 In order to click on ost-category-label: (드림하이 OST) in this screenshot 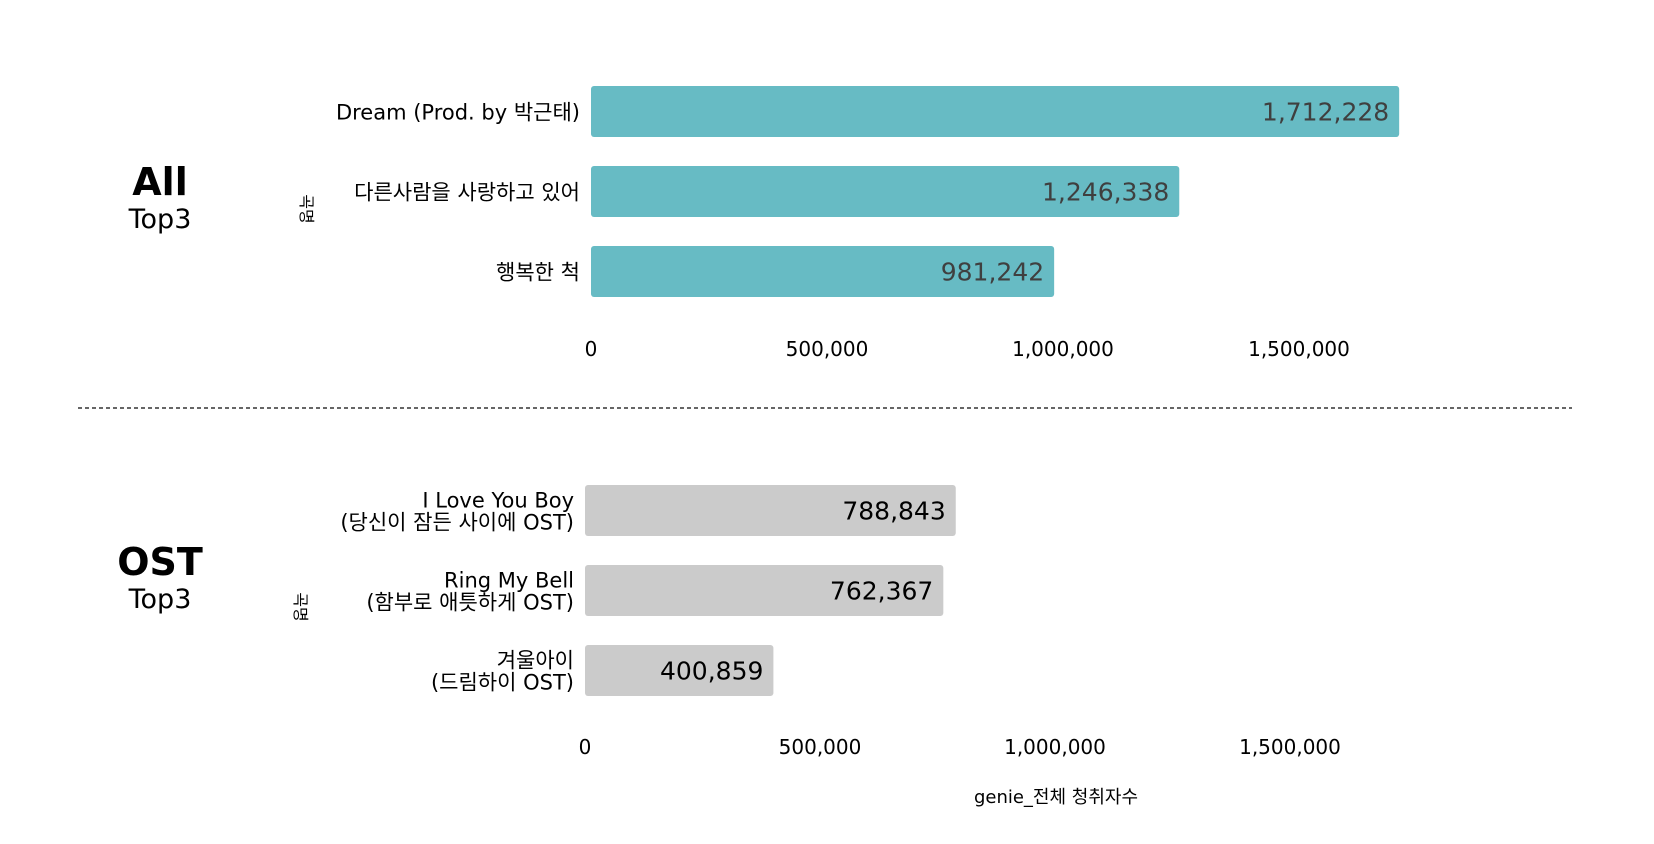, I will do `click(502, 683)`.